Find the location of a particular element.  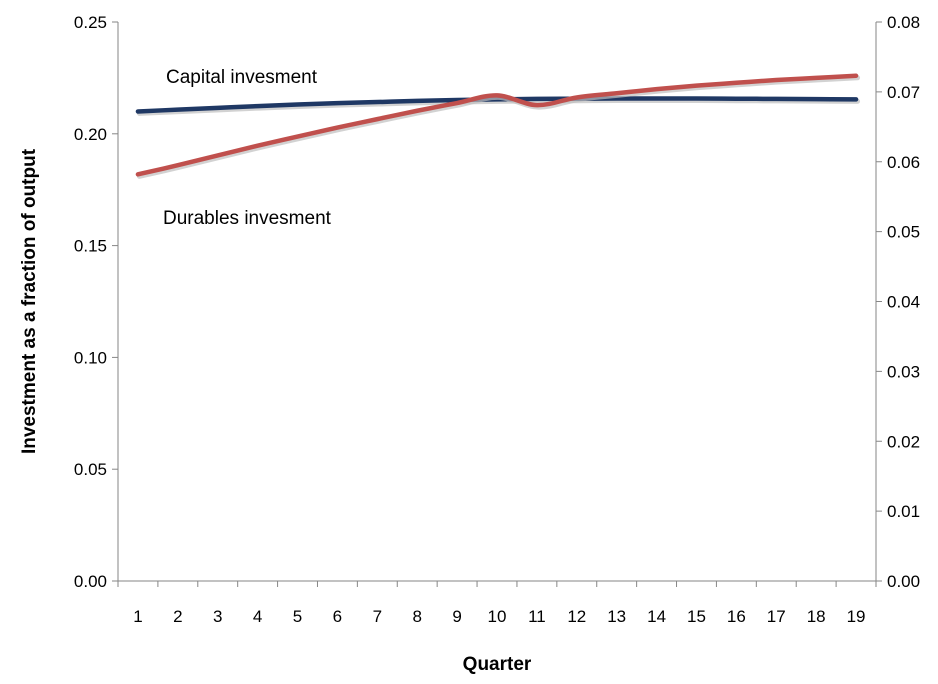

x-axis-title: Quarter is located at coordinates (497, 664).